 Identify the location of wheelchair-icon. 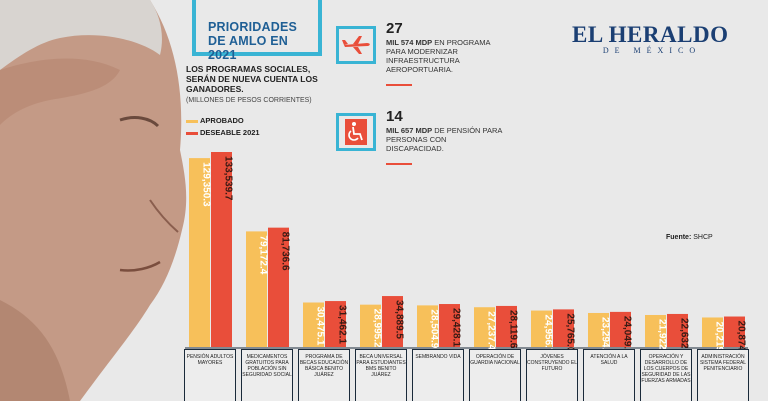
(356, 132).